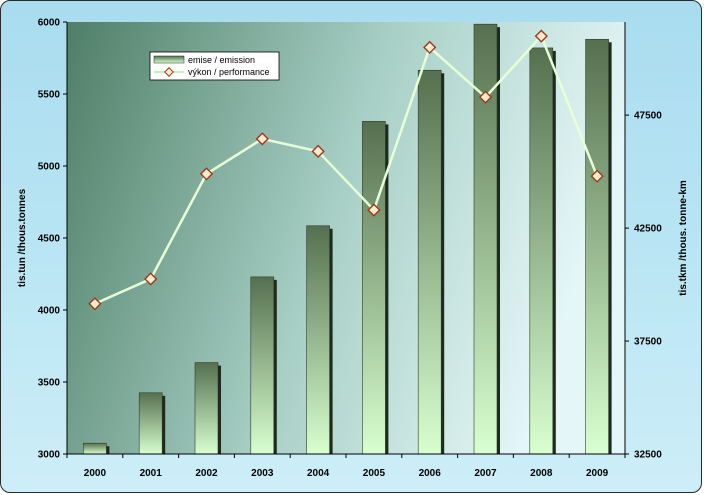 The image size is (704, 495). I want to click on x-tick-label: 2003, so click(262, 473).